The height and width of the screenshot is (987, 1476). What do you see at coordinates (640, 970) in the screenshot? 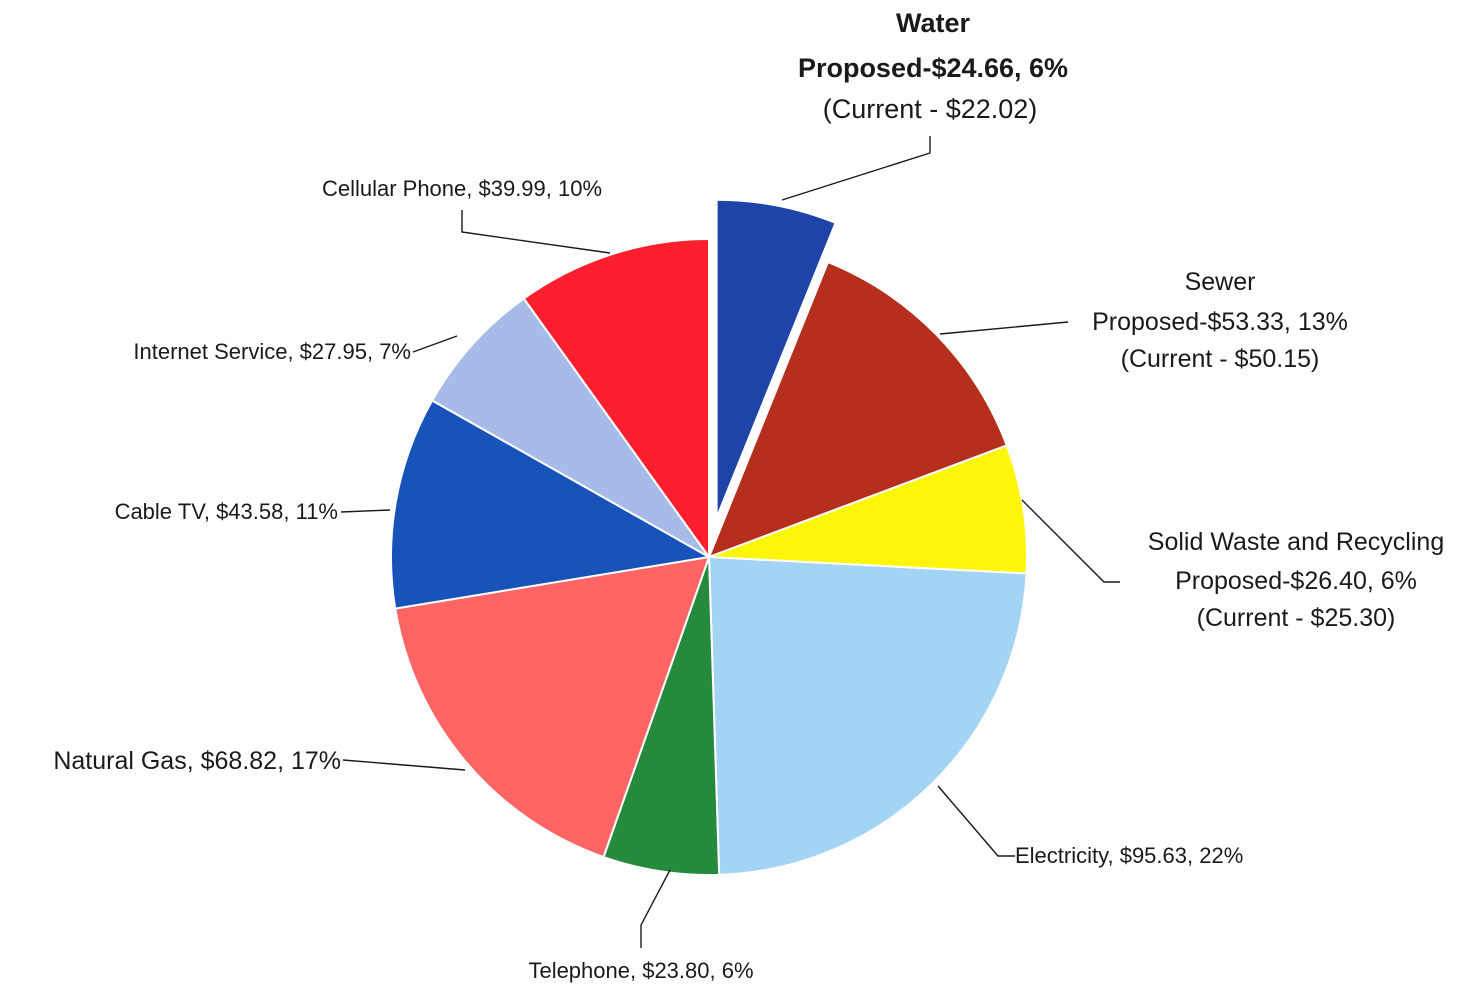
I see `label-telephone: Telephone, $23.80, 6%` at bounding box center [640, 970].